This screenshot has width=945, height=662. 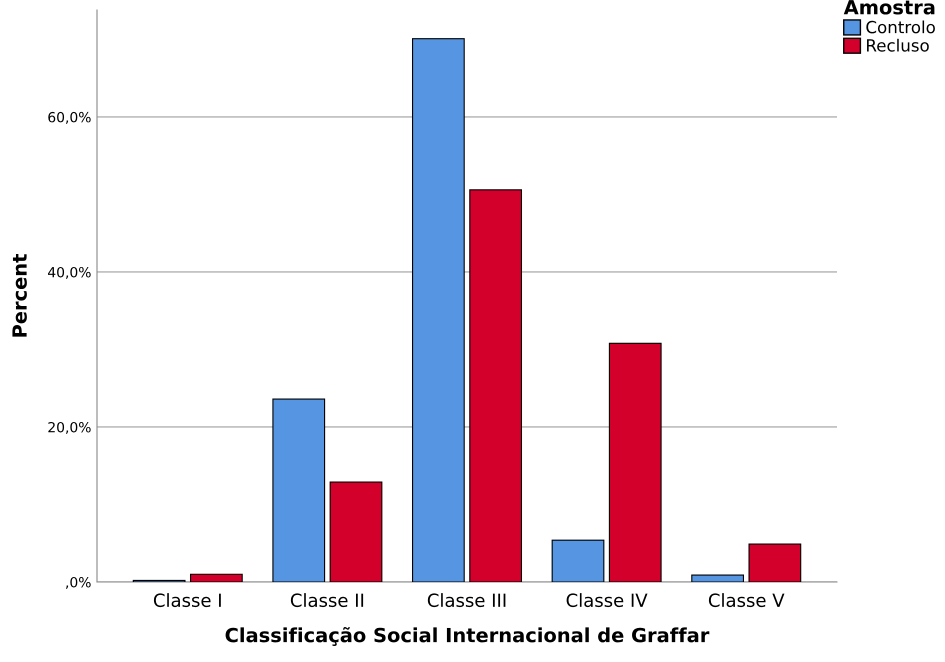 I want to click on x-axis-title: Classificação Social Internacional de Graffar, so click(x=468, y=636).